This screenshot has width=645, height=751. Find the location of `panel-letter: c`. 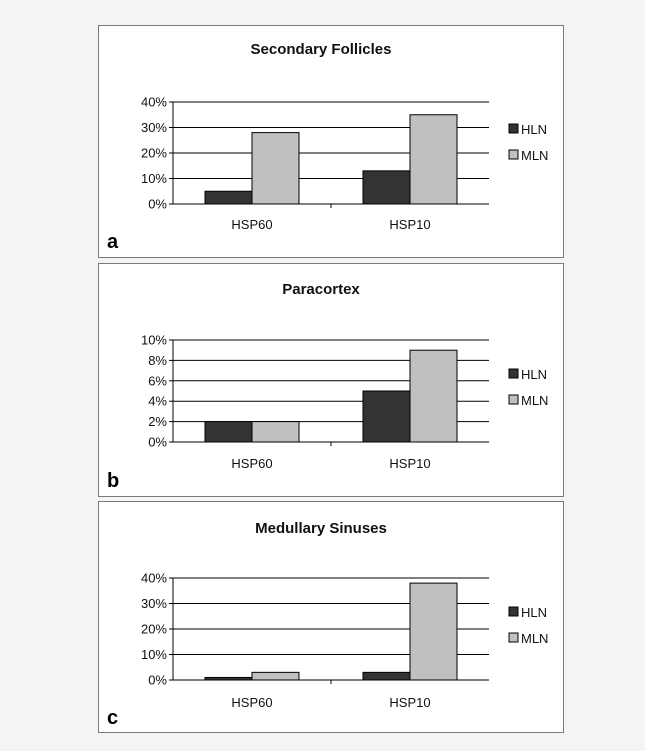

panel-letter: c is located at coordinates (112, 718).